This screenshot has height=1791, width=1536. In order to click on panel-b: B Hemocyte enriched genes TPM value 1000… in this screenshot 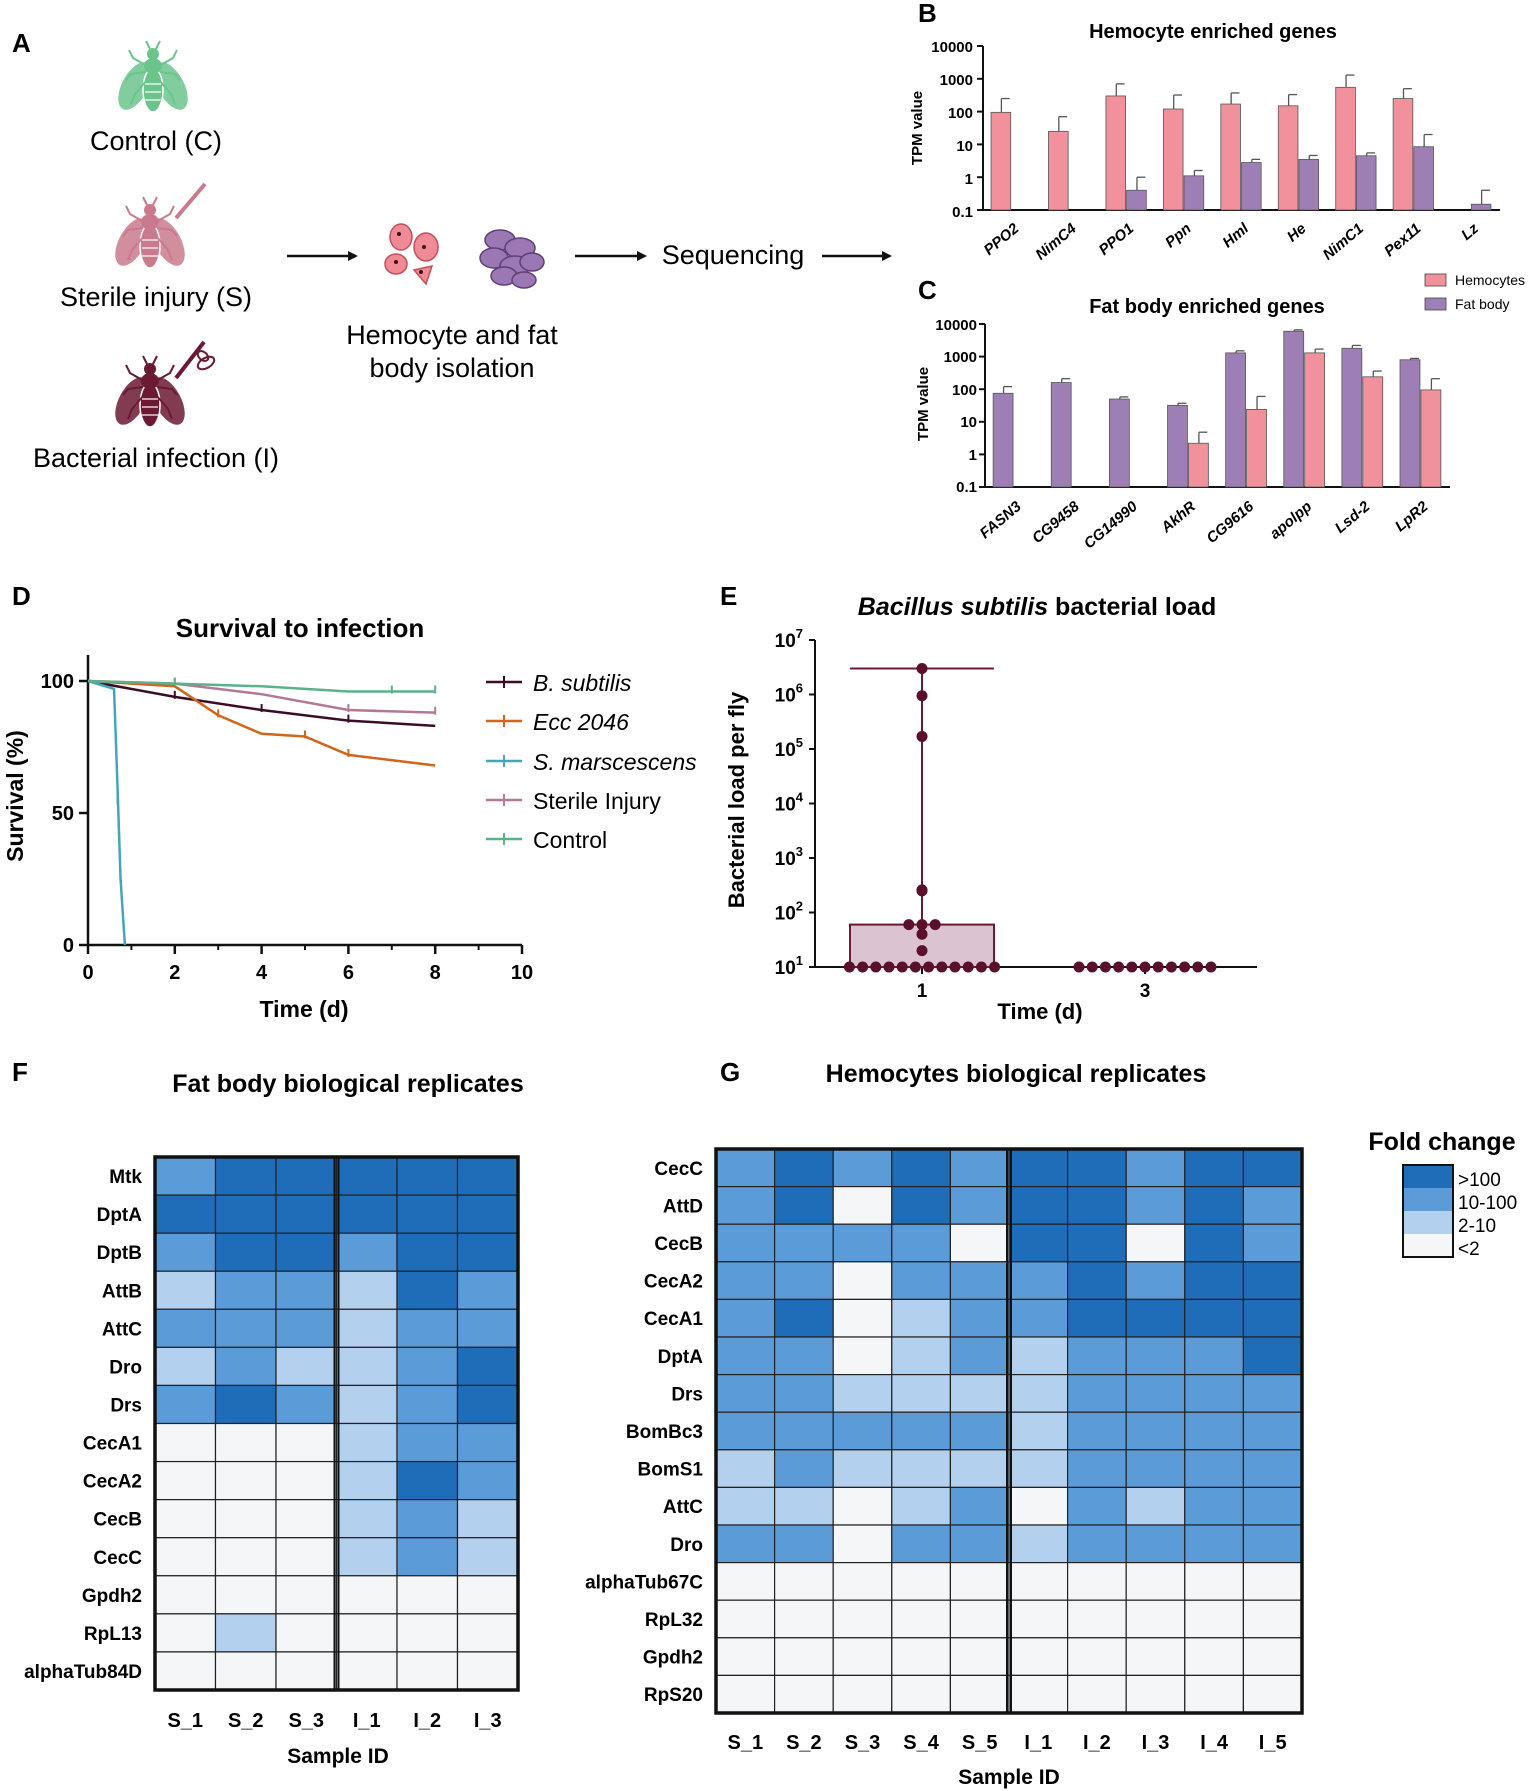, I will do `click(1217, 156)`.